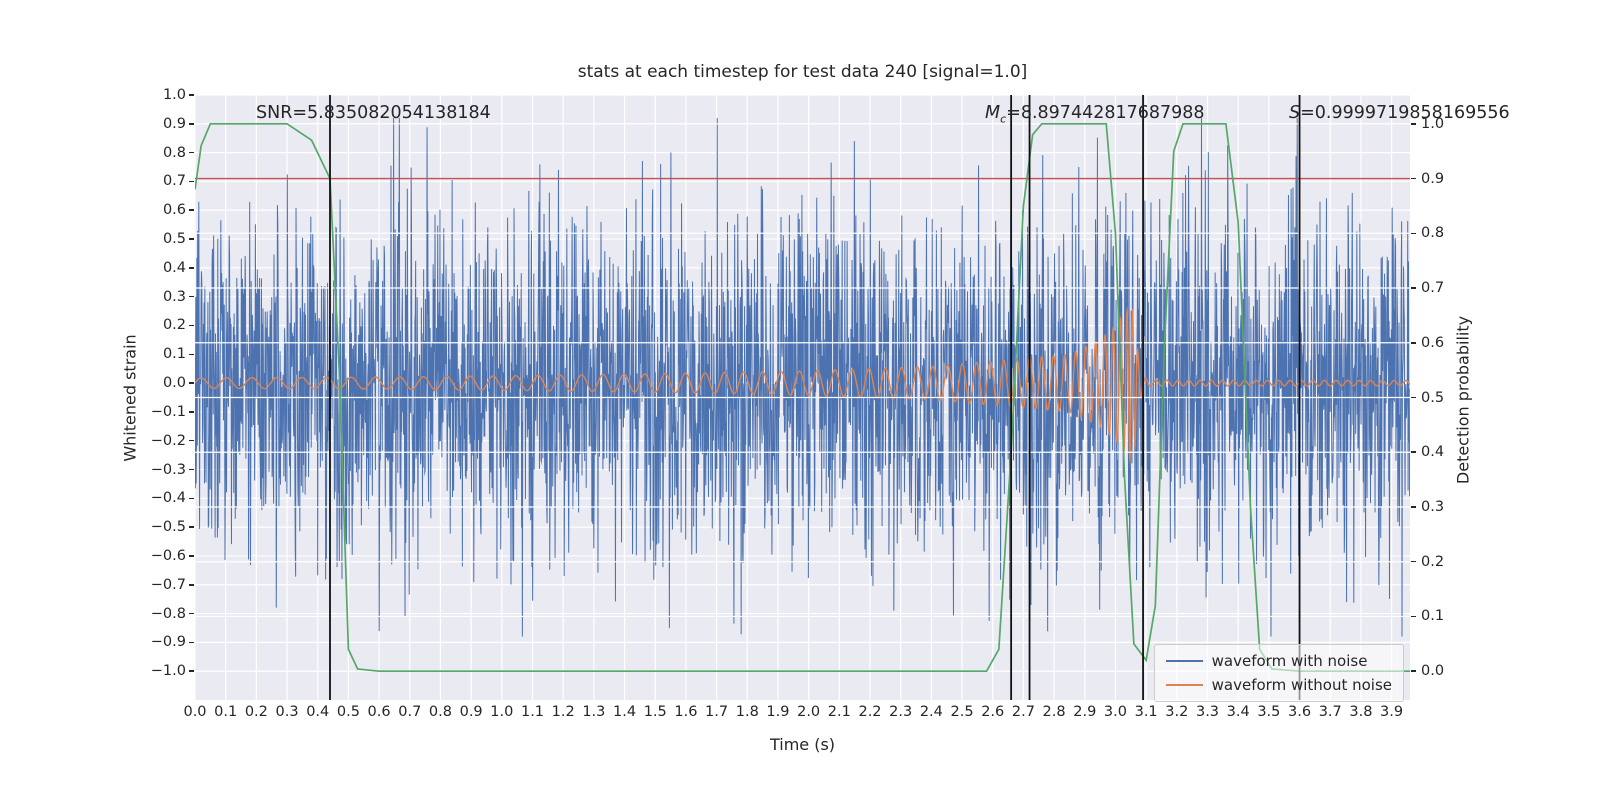 The image size is (1600, 800). I want to click on x-tick-label: 1.1, so click(532, 712).